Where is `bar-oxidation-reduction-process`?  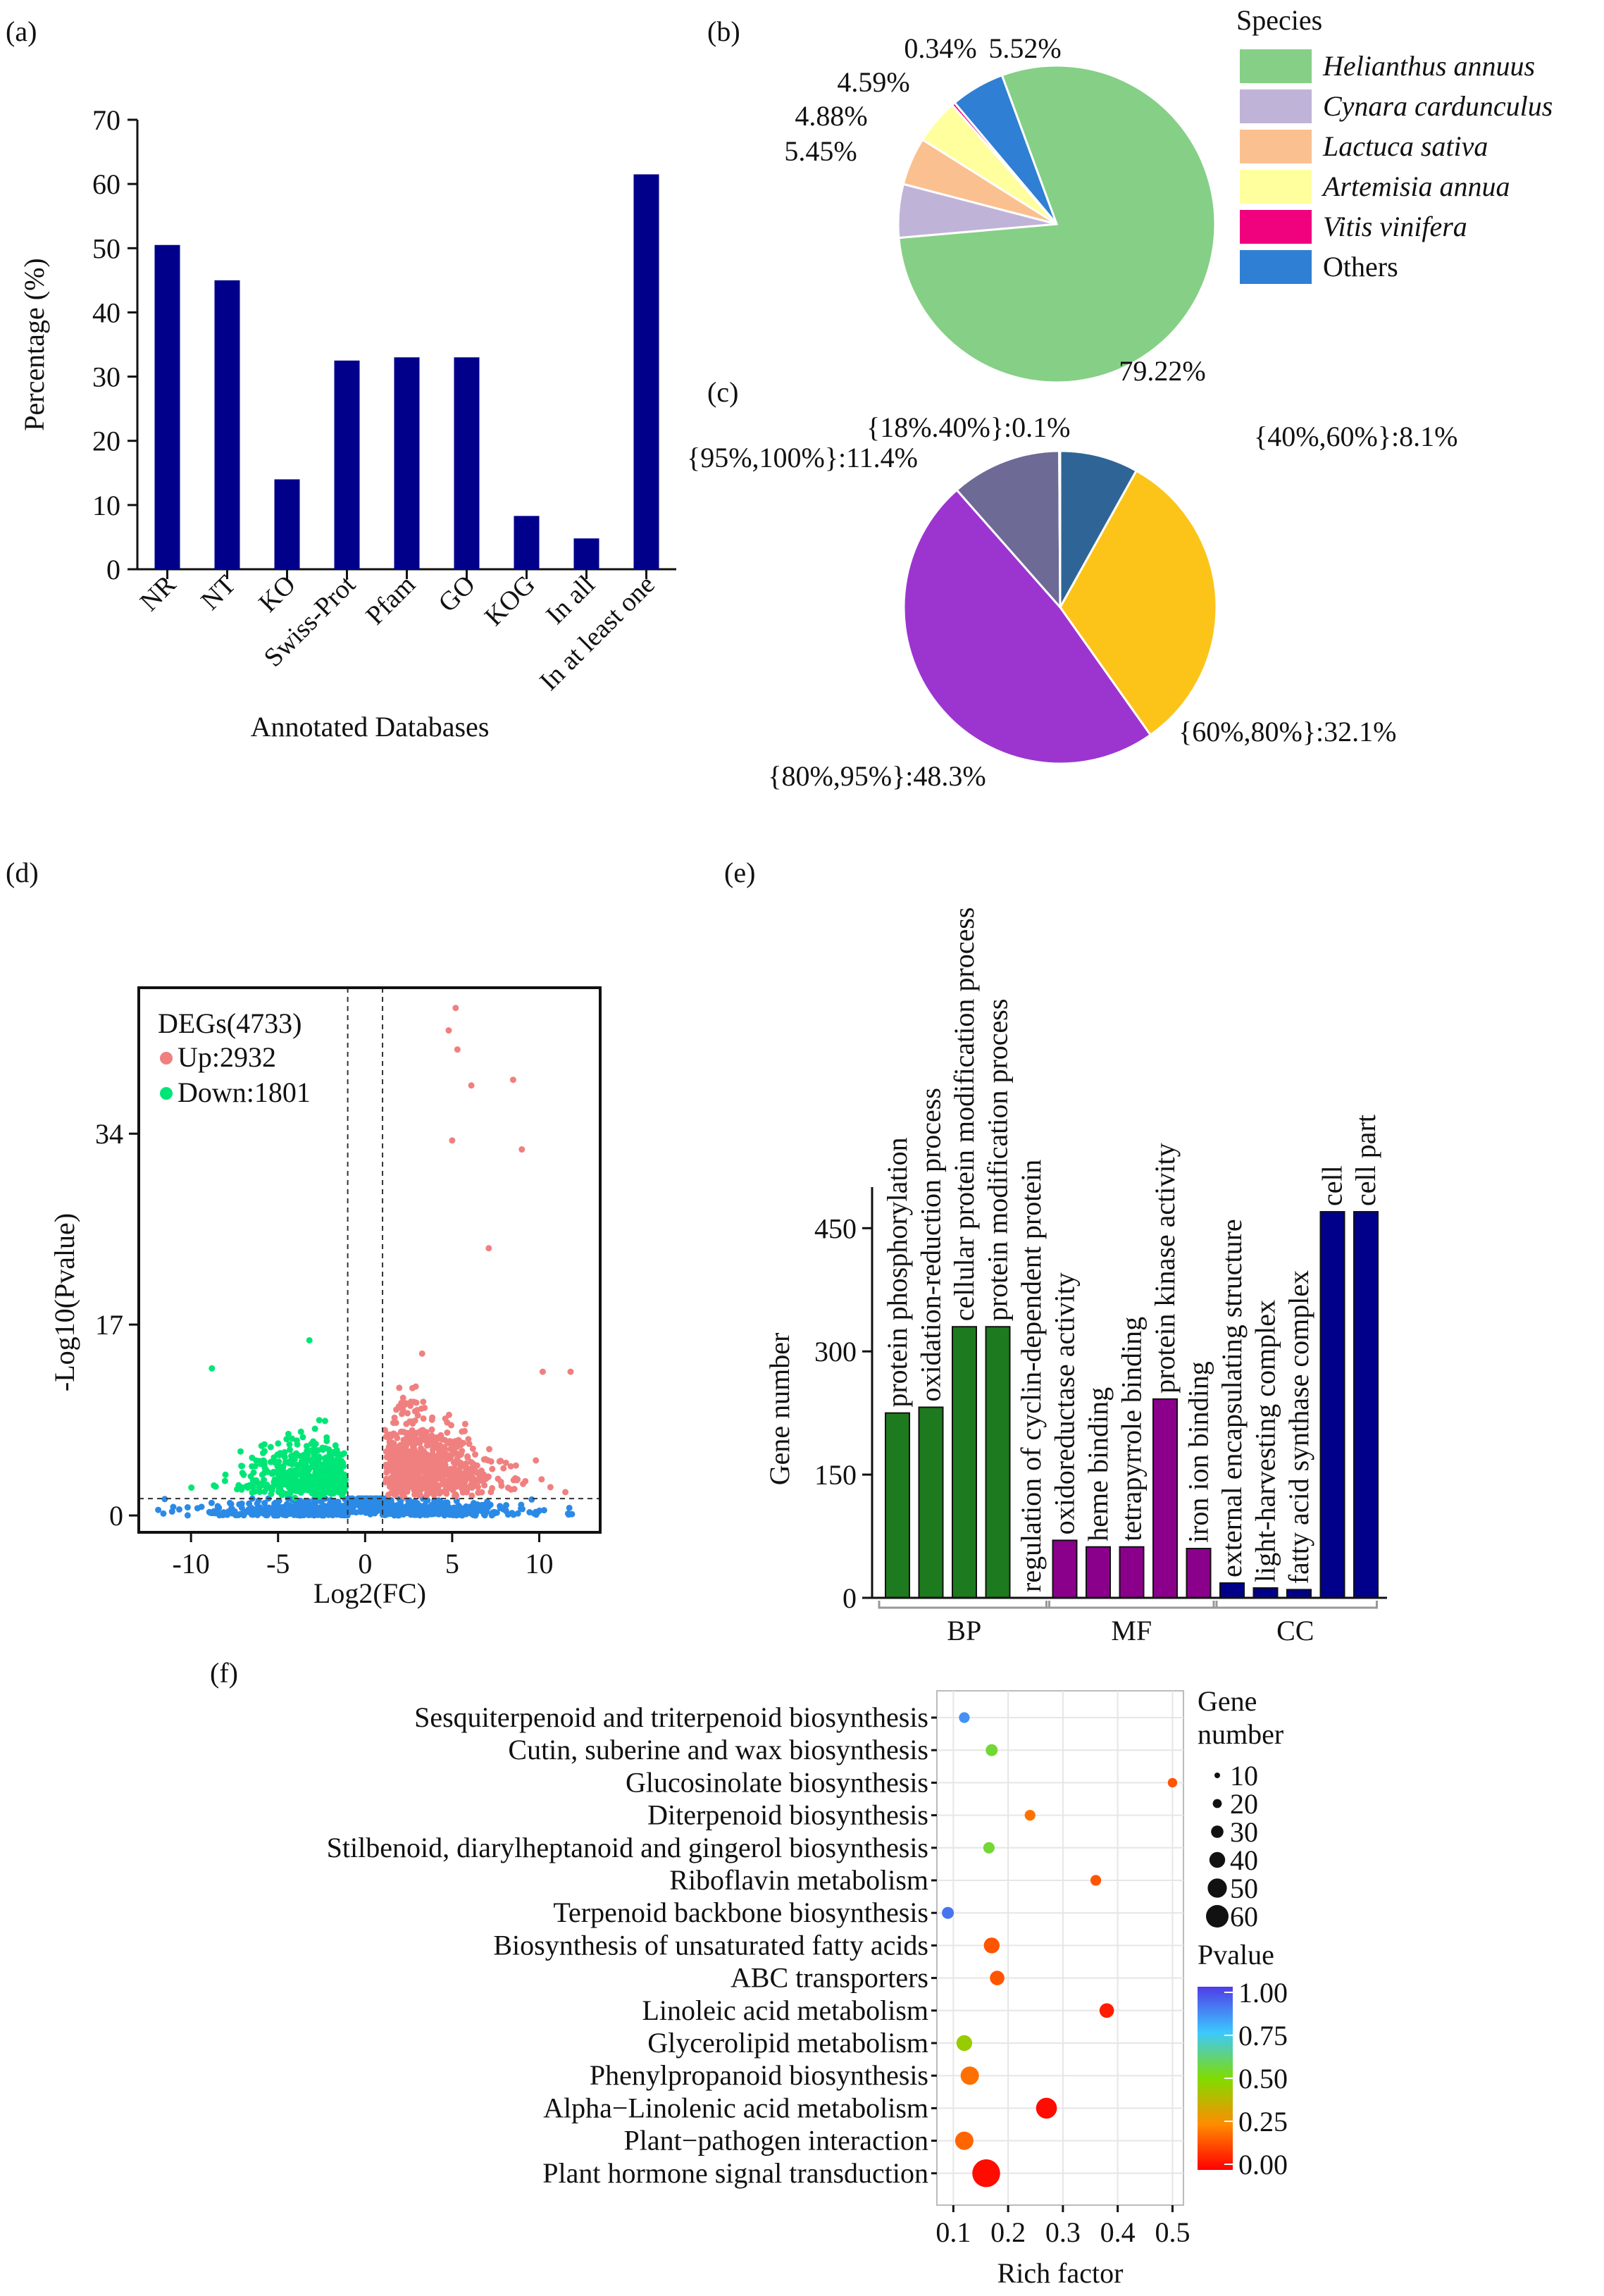
bar-oxidation-reduction-process is located at coordinates (931, 1502).